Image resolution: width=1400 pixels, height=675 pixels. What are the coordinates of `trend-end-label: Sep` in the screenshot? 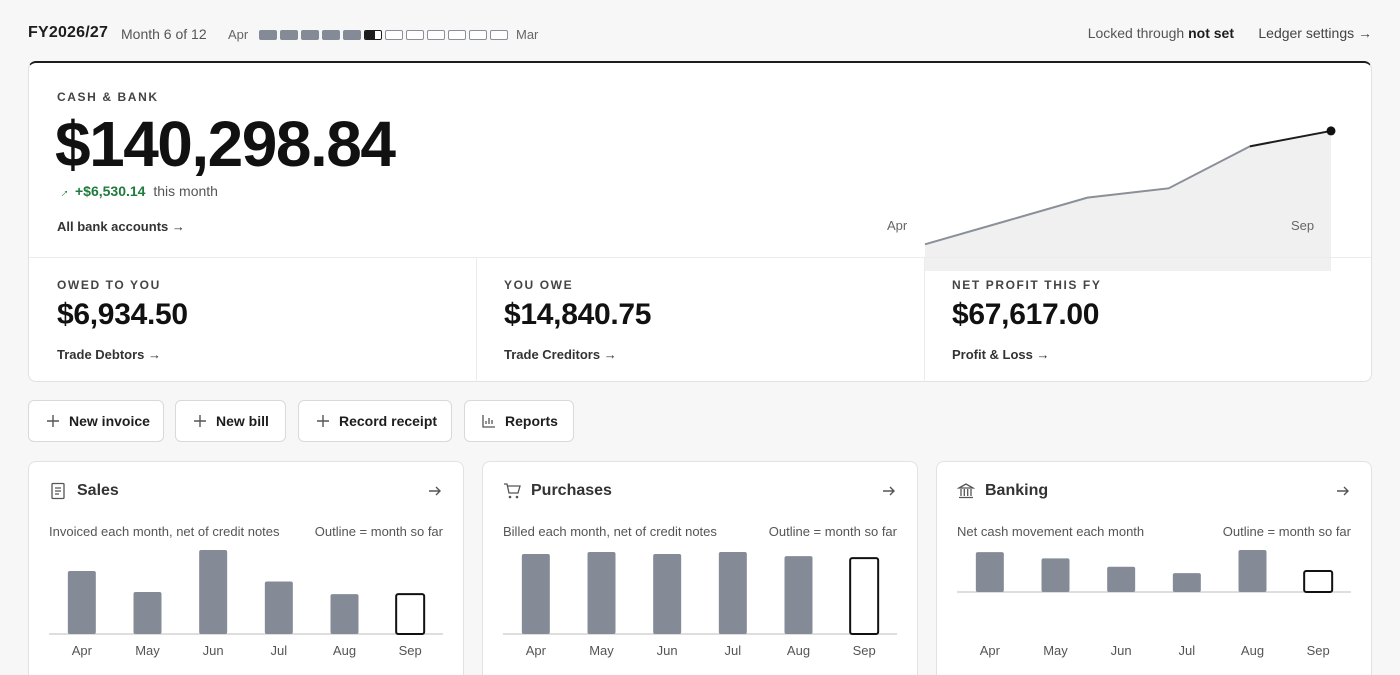 It's located at (1303, 225).